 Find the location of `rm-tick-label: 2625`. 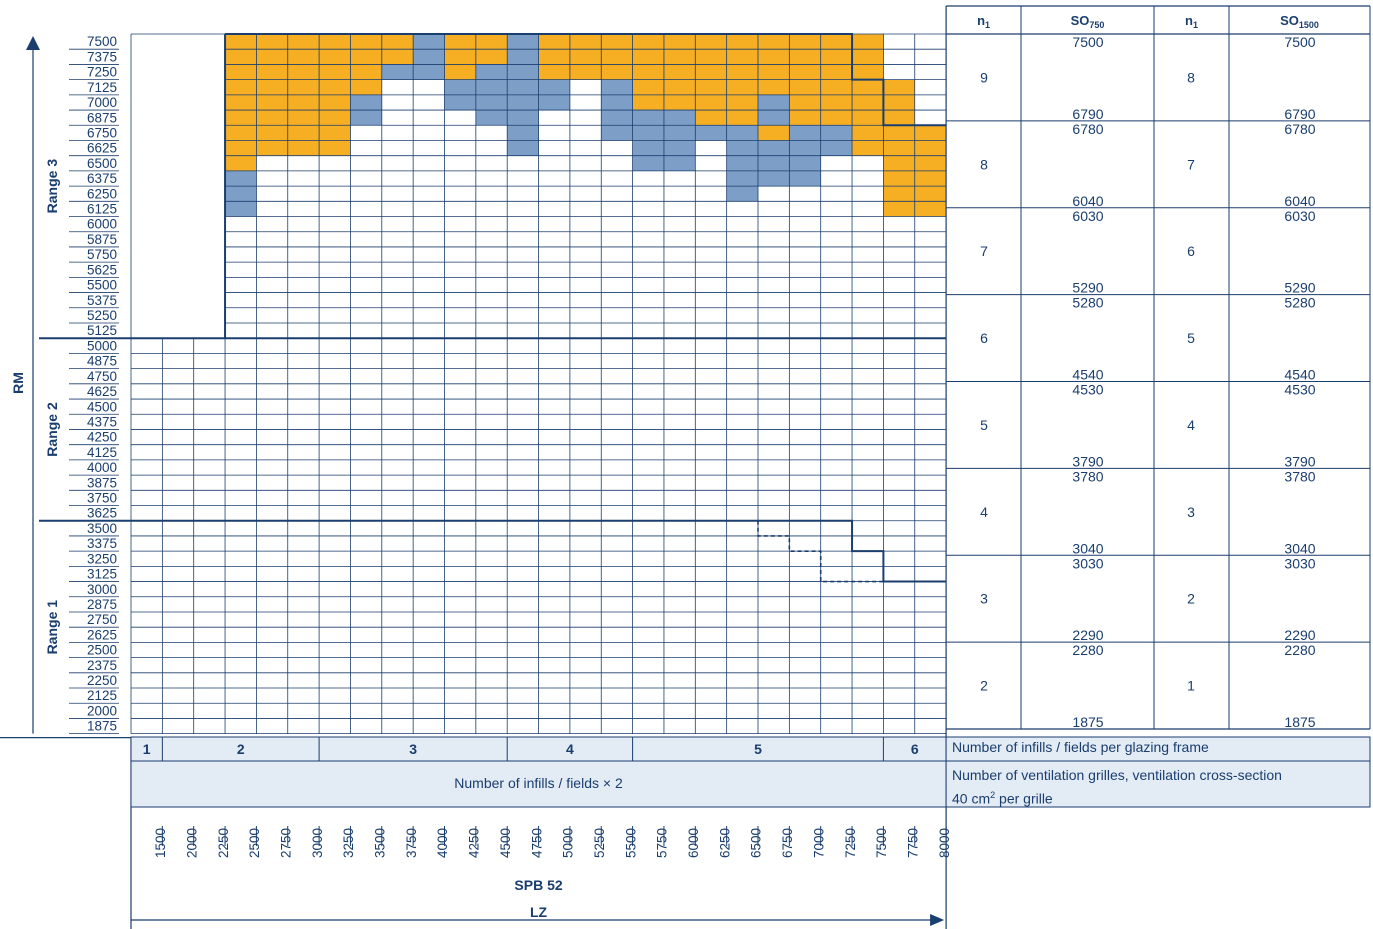

rm-tick-label: 2625 is located at coordinates (102, 634).